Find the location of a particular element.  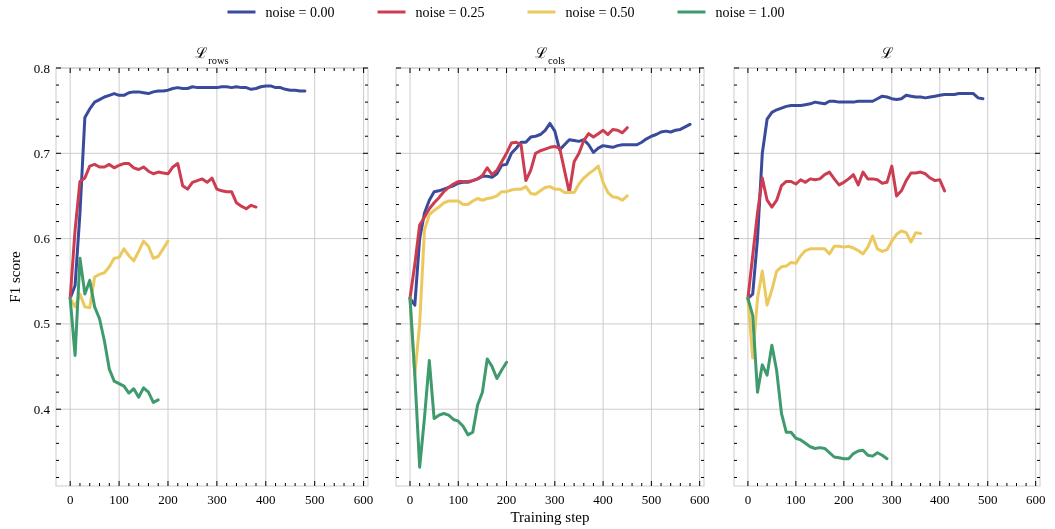

y-tick-label: 0.6 is located at coordinates (42, 239).